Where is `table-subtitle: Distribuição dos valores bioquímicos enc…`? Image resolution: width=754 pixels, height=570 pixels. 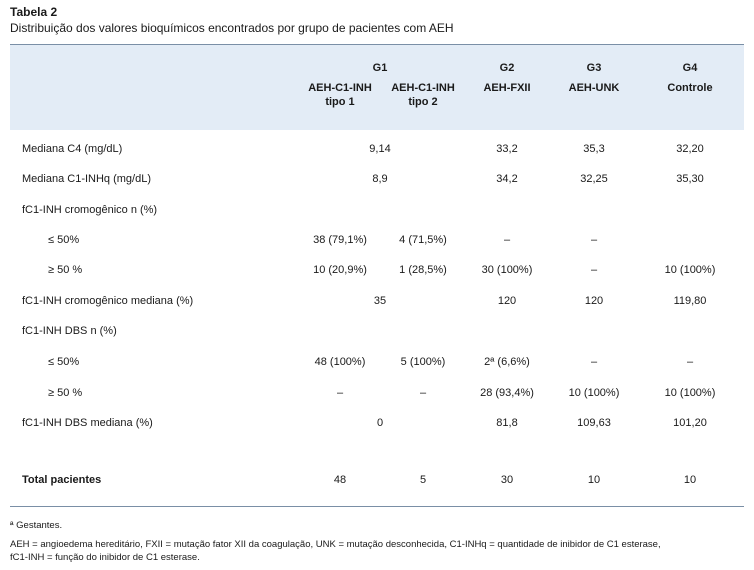
table-subtitle: Distribuição dos valores bioquímicos enc… is located at coordinates (232, 28).